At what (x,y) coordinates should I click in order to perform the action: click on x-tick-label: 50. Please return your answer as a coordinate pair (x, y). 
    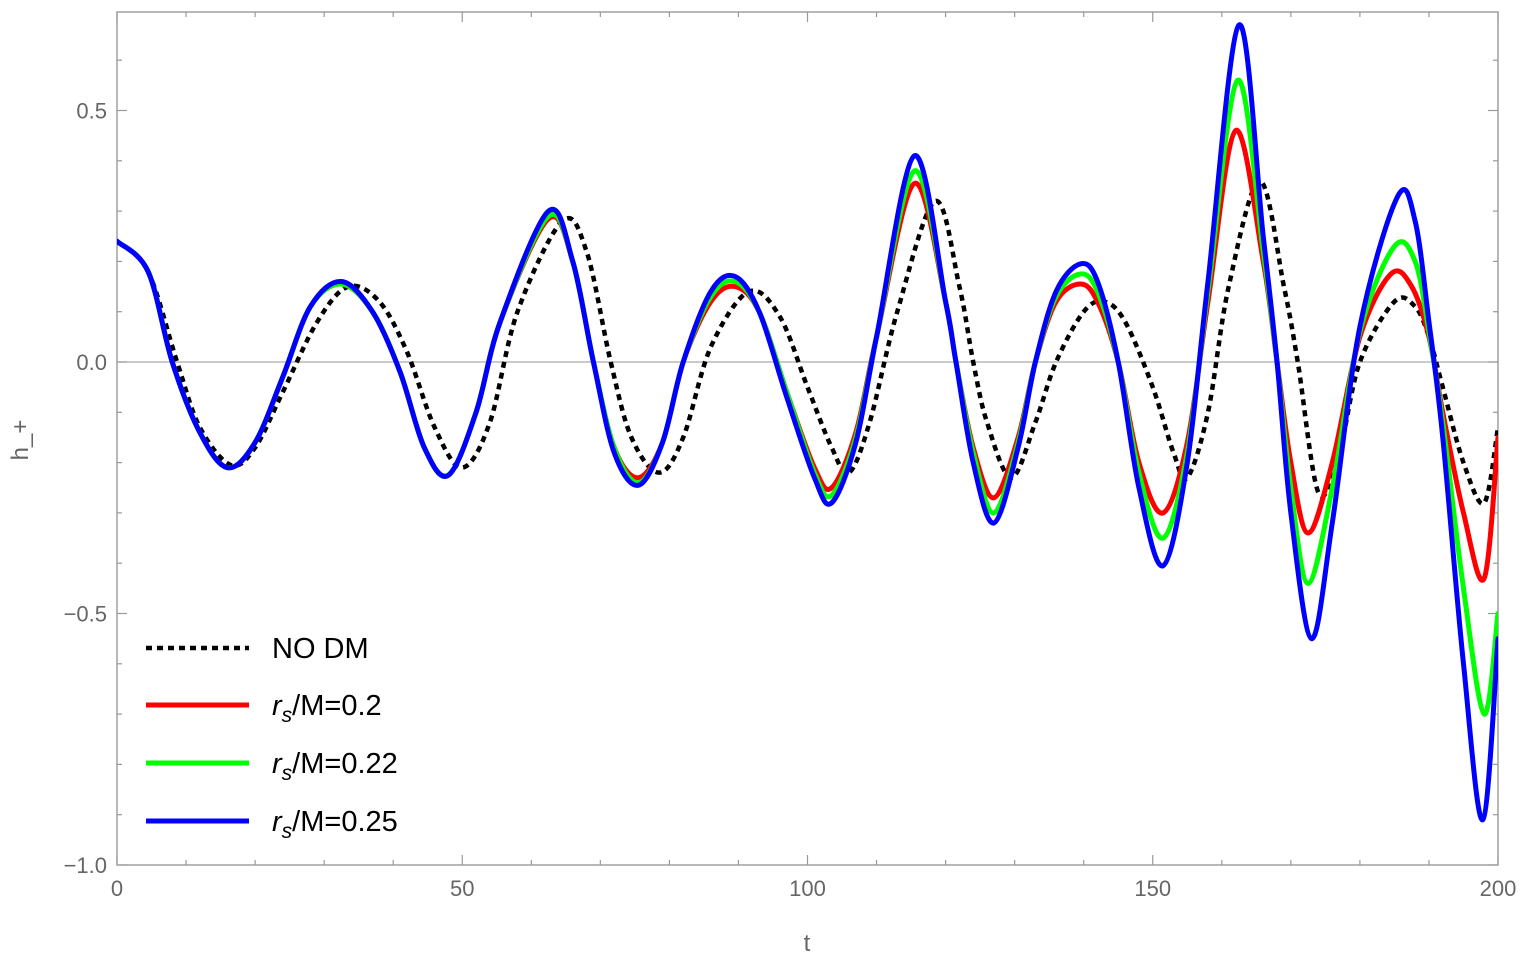
    Looking at the image, I should click on (462, 888).